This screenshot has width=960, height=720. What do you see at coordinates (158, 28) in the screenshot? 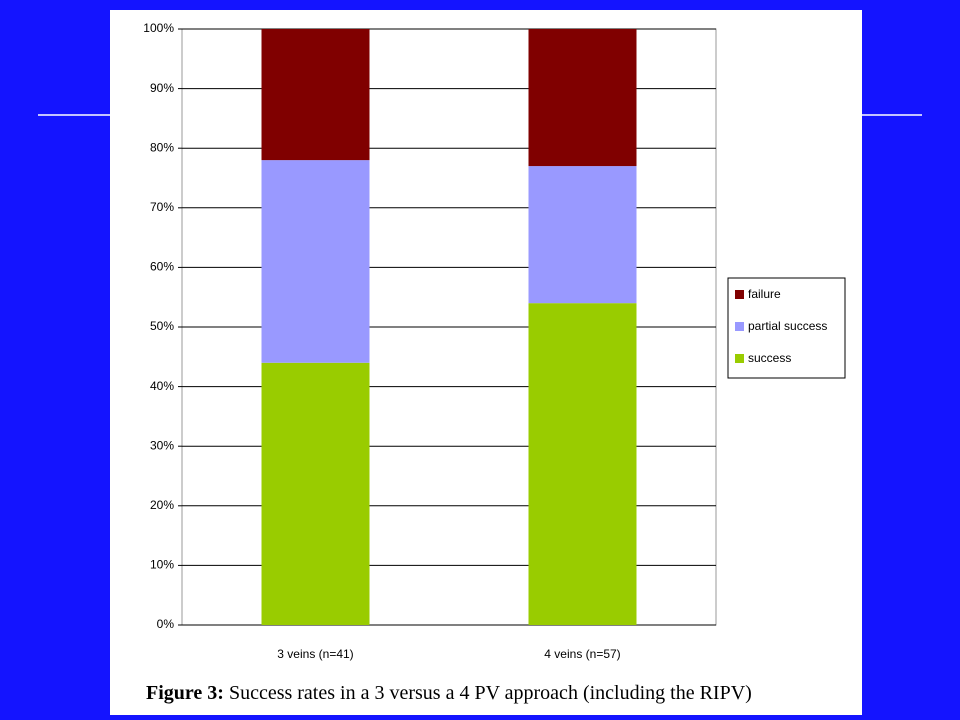
I see `y-tick-label: 100%` at bounding box center [158, 28].